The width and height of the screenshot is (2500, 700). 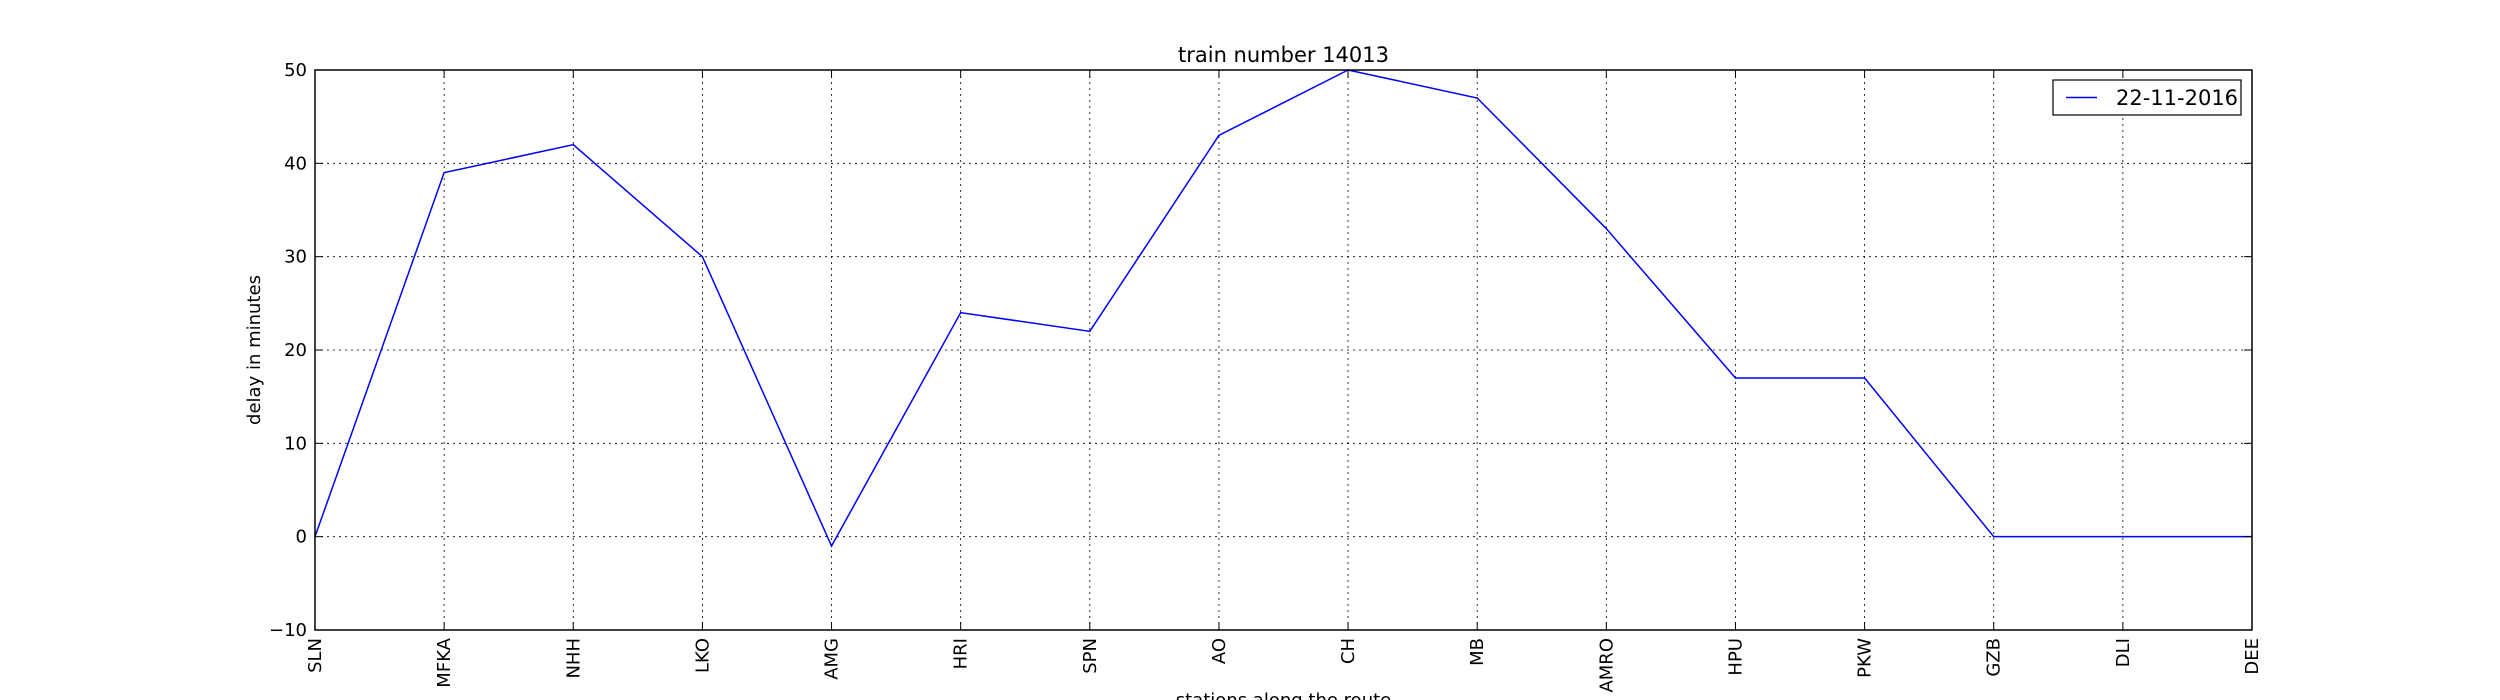 I want to click on y-tick-label: −10, so click(x=288, y=630).